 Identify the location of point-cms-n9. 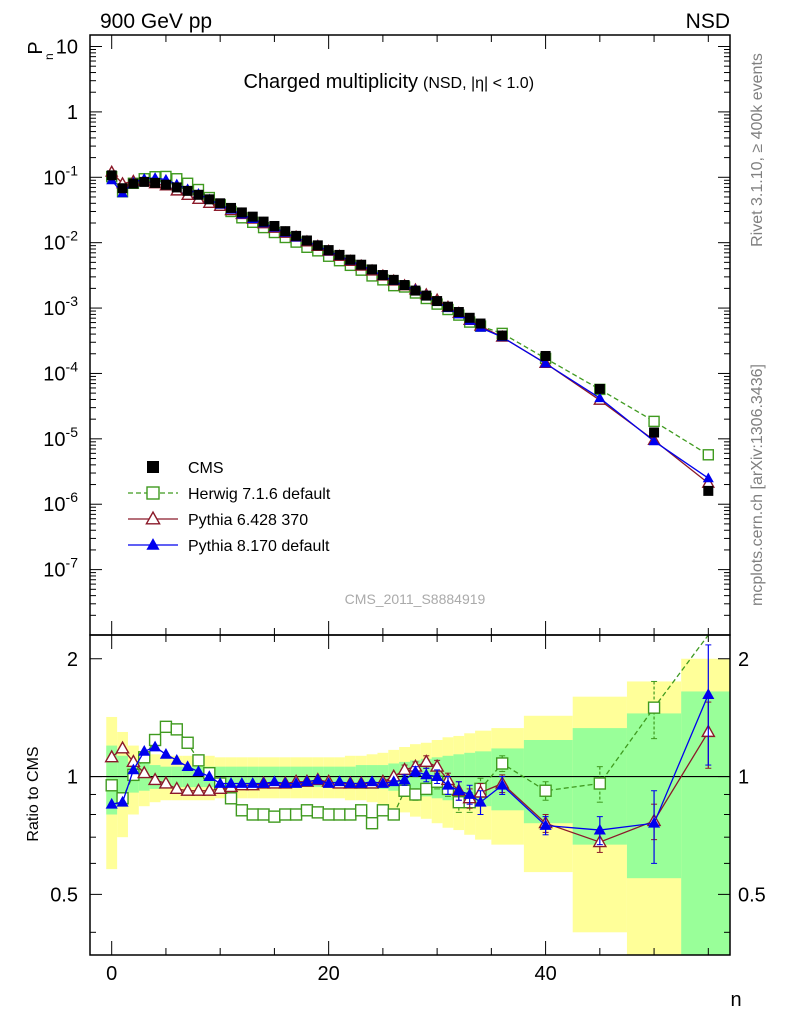
(209, 199).